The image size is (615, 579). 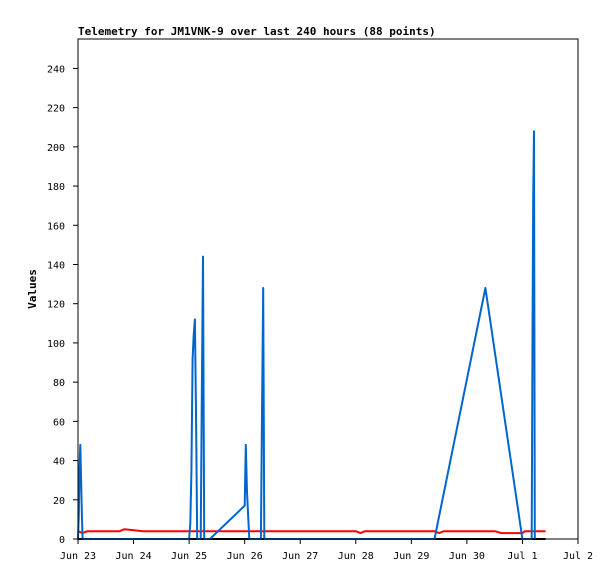 What do you see at coordinates (522, 556) in the screenshot?
I see `x-tick-label: Jul 1` at bounding box center [522, 556].